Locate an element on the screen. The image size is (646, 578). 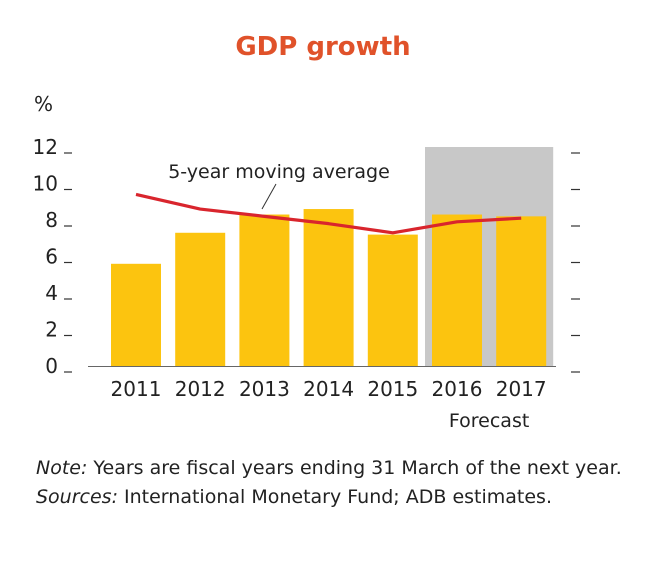
sources-lead: Sources: is located at coordinates (77, 497).